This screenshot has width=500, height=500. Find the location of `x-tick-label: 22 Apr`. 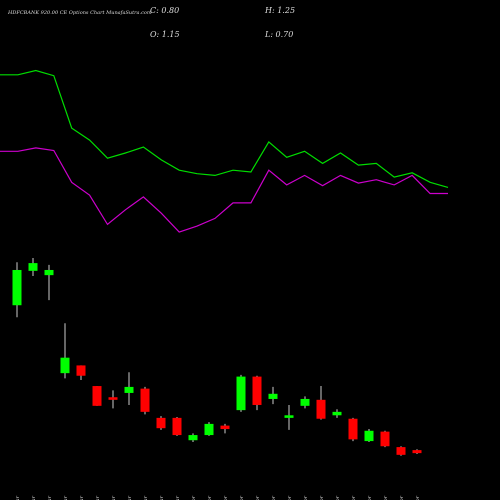

x-tick-label: 22 Apr is located at coordinates (386, 497).